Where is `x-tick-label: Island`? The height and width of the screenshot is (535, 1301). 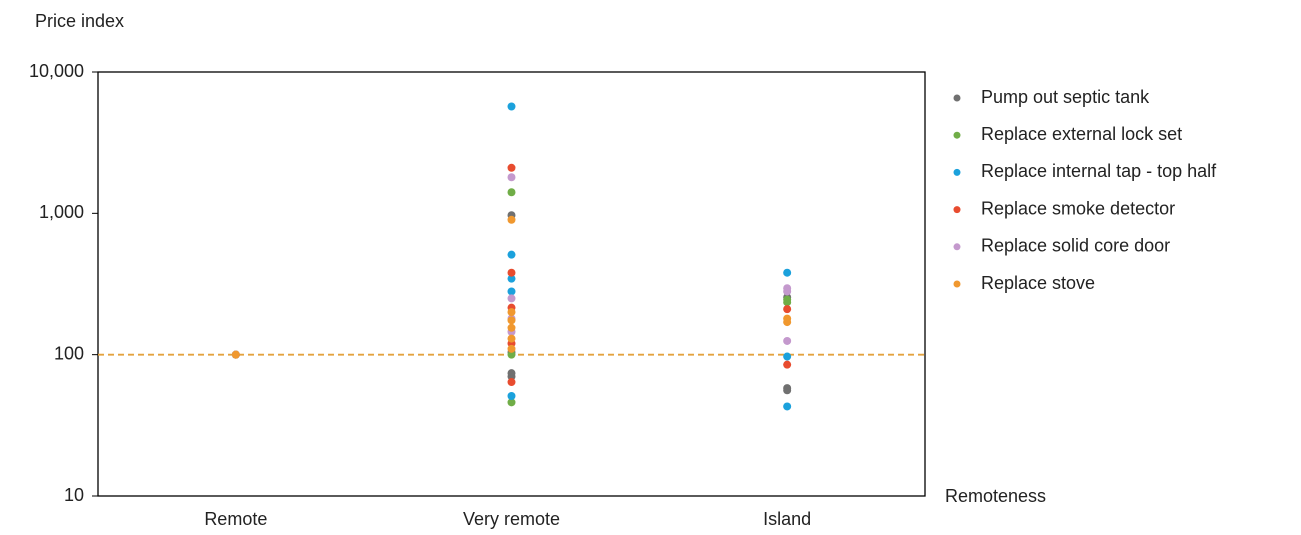 x-tick-label: Island is located at coordinates (787, 519).